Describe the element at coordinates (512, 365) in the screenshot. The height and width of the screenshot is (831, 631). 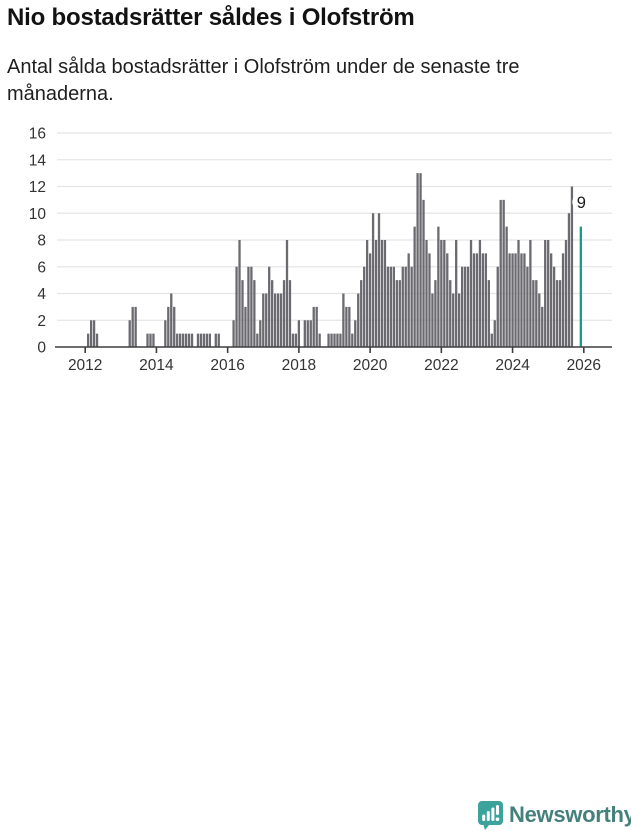
I see `x-axis-label: 2024` at that location.